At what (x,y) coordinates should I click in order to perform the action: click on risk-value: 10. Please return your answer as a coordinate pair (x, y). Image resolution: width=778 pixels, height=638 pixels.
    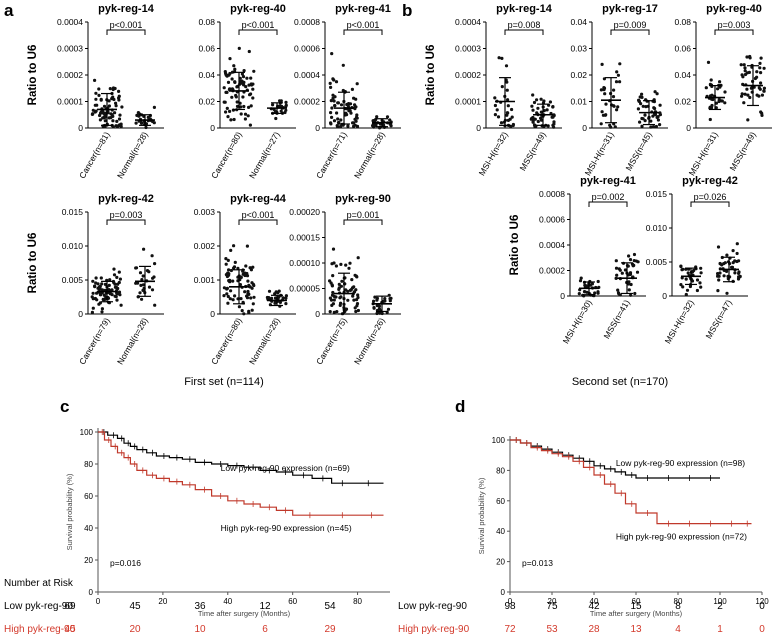
    Looking at the image, I should click on (200, 629).